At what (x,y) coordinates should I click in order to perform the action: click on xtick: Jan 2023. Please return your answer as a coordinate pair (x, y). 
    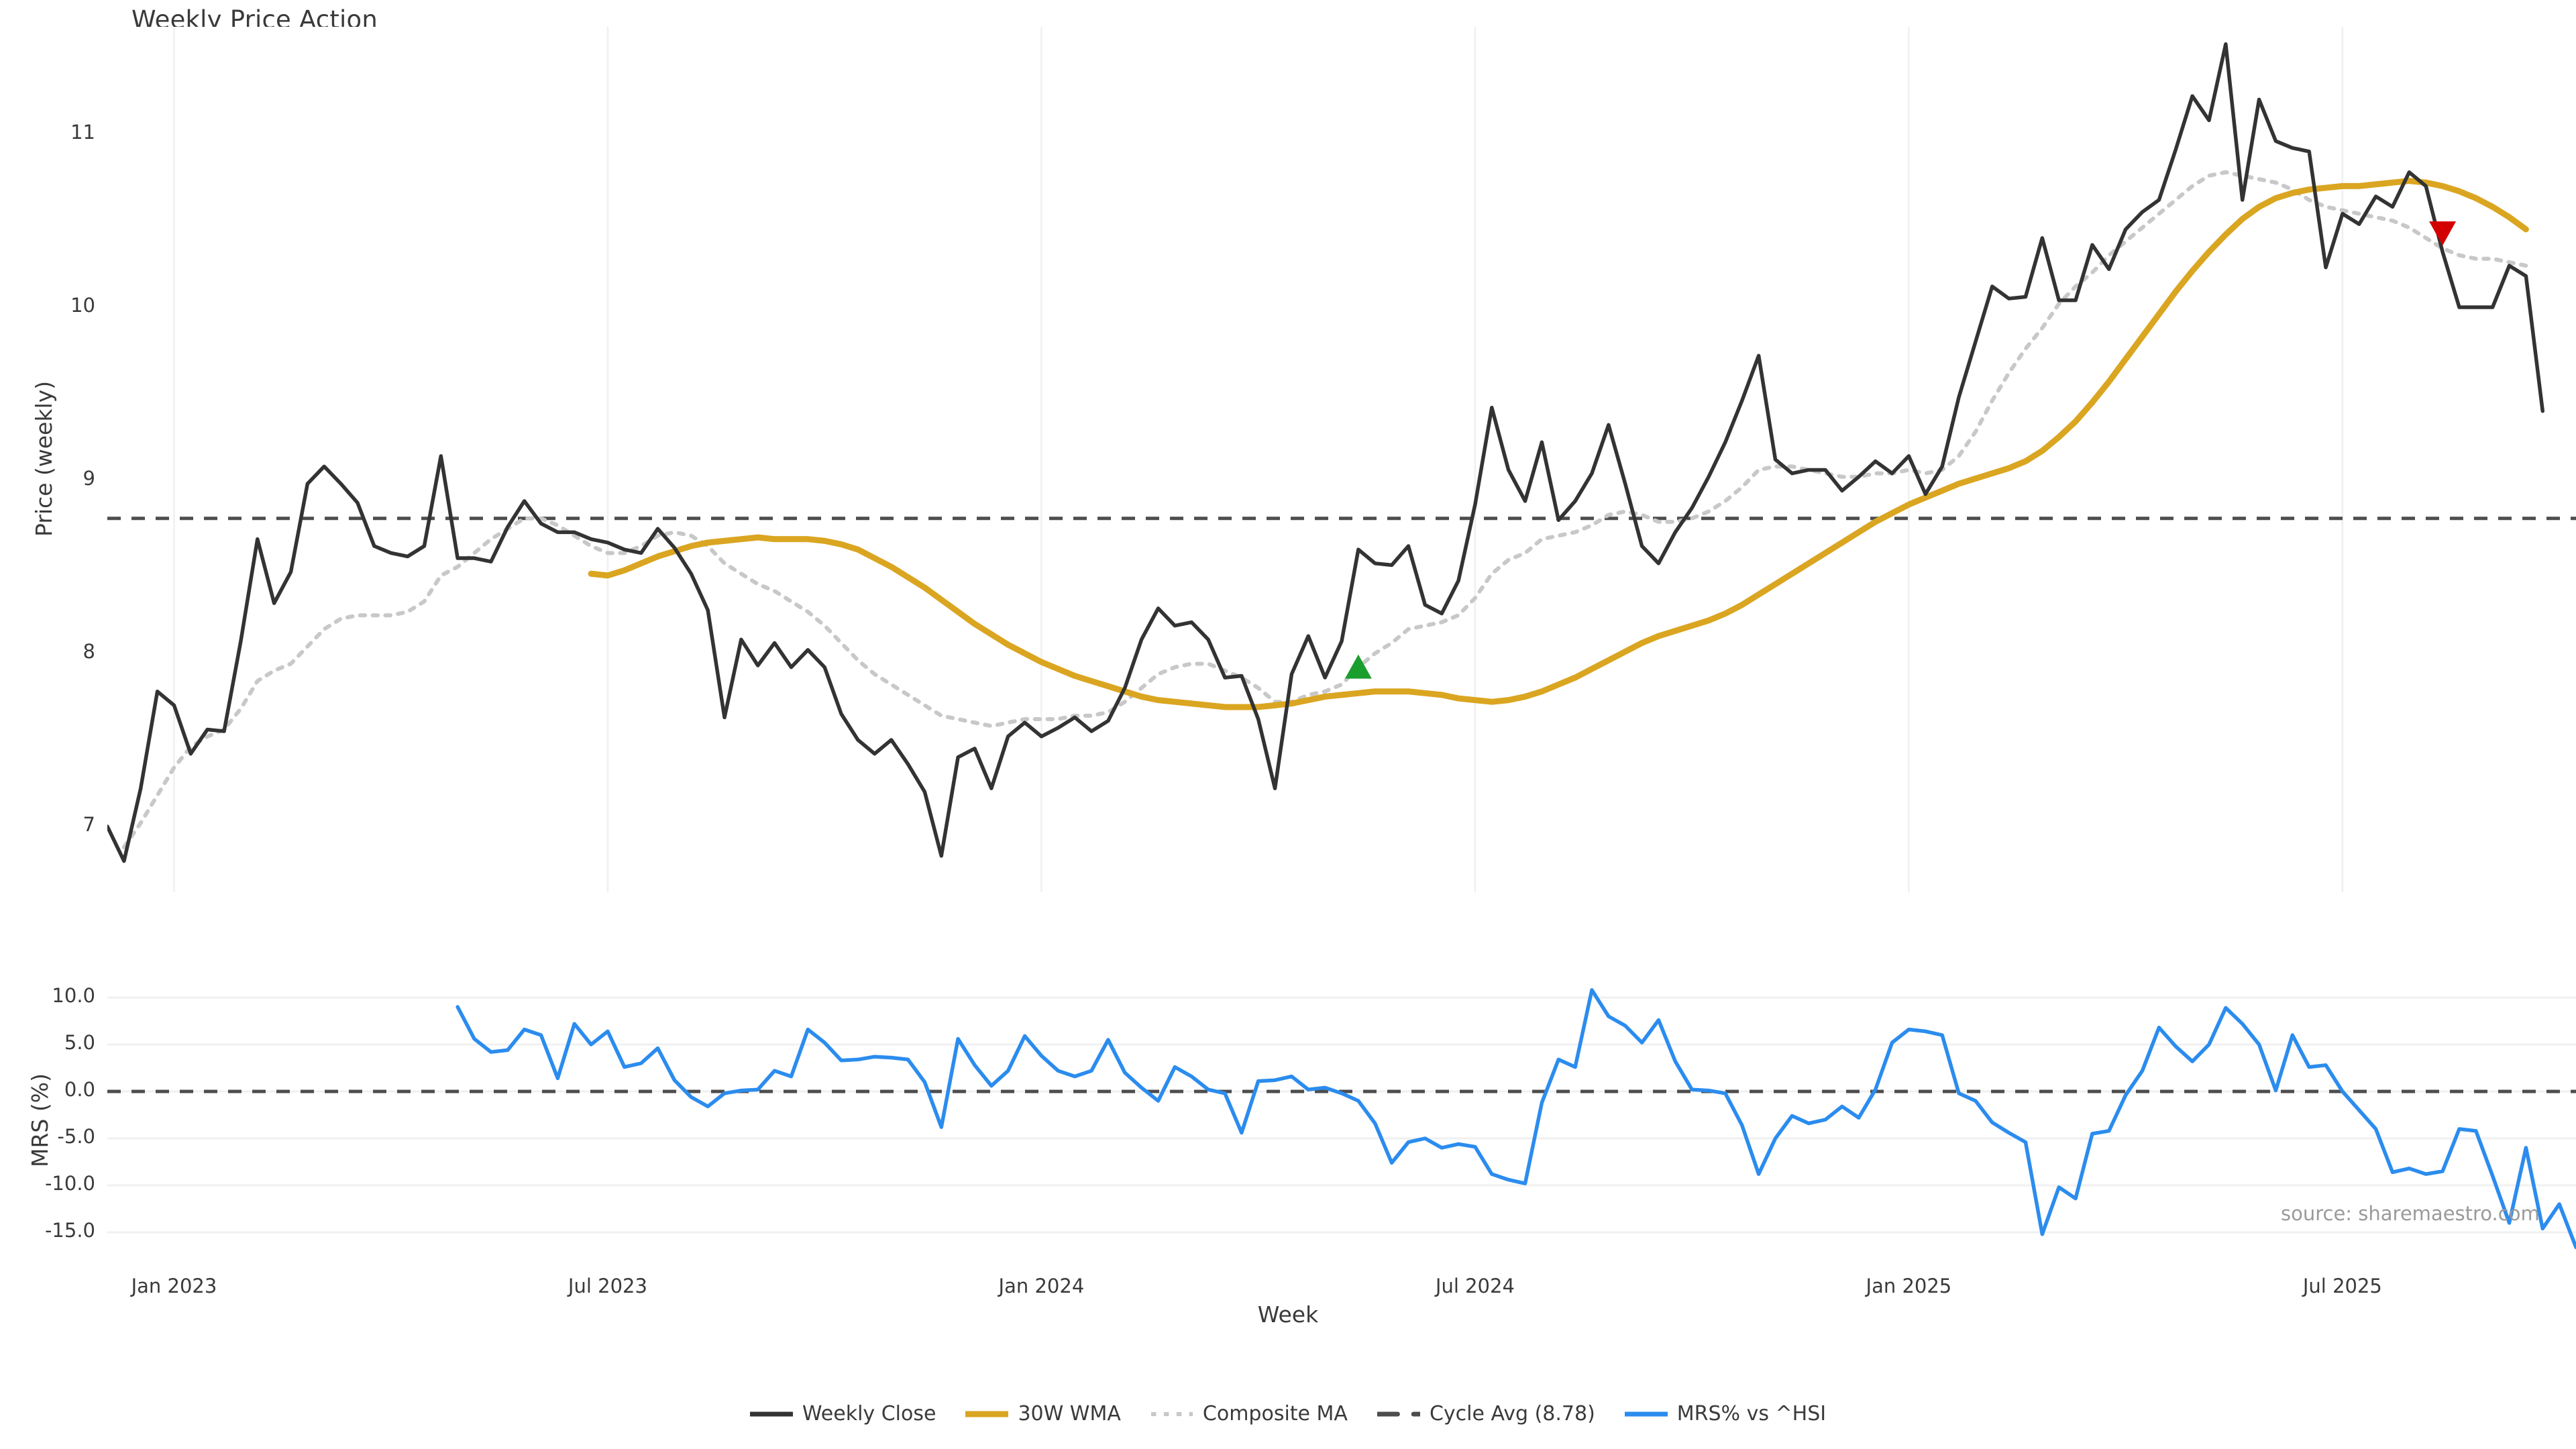
    Looking at the image, I should click on (174, 1286).